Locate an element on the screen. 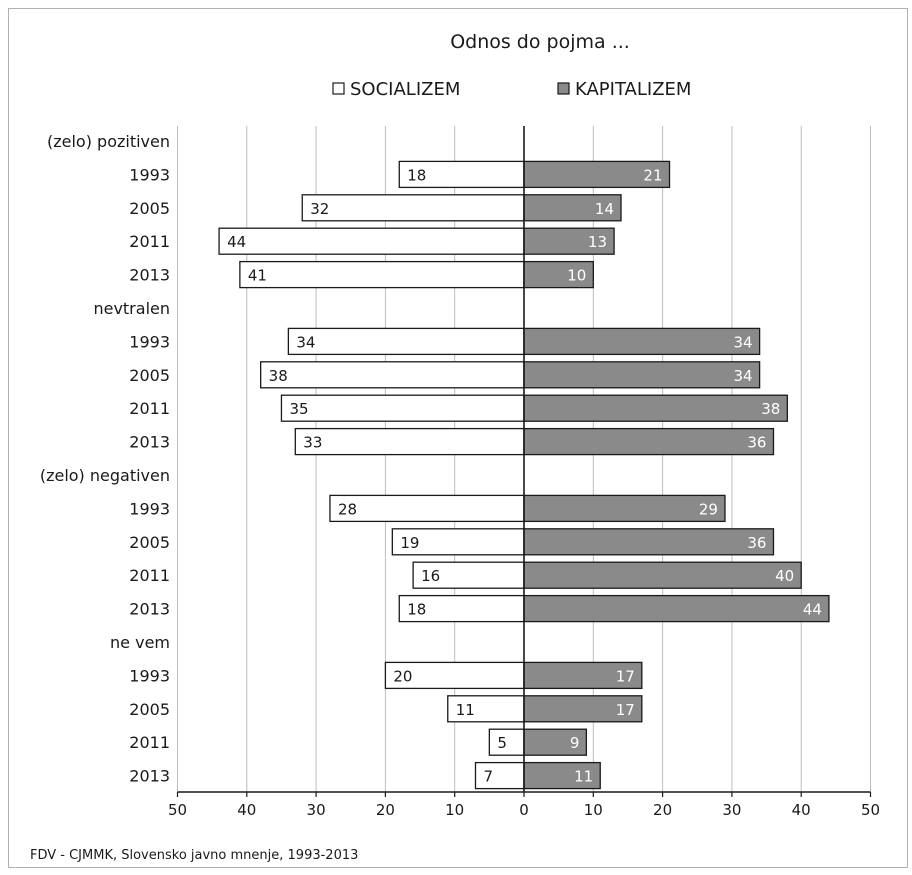 Image resolution: width=912 pixels, height=875 pixels. data-label-kapitalizem: 10 is located at coordinates (576, 276).